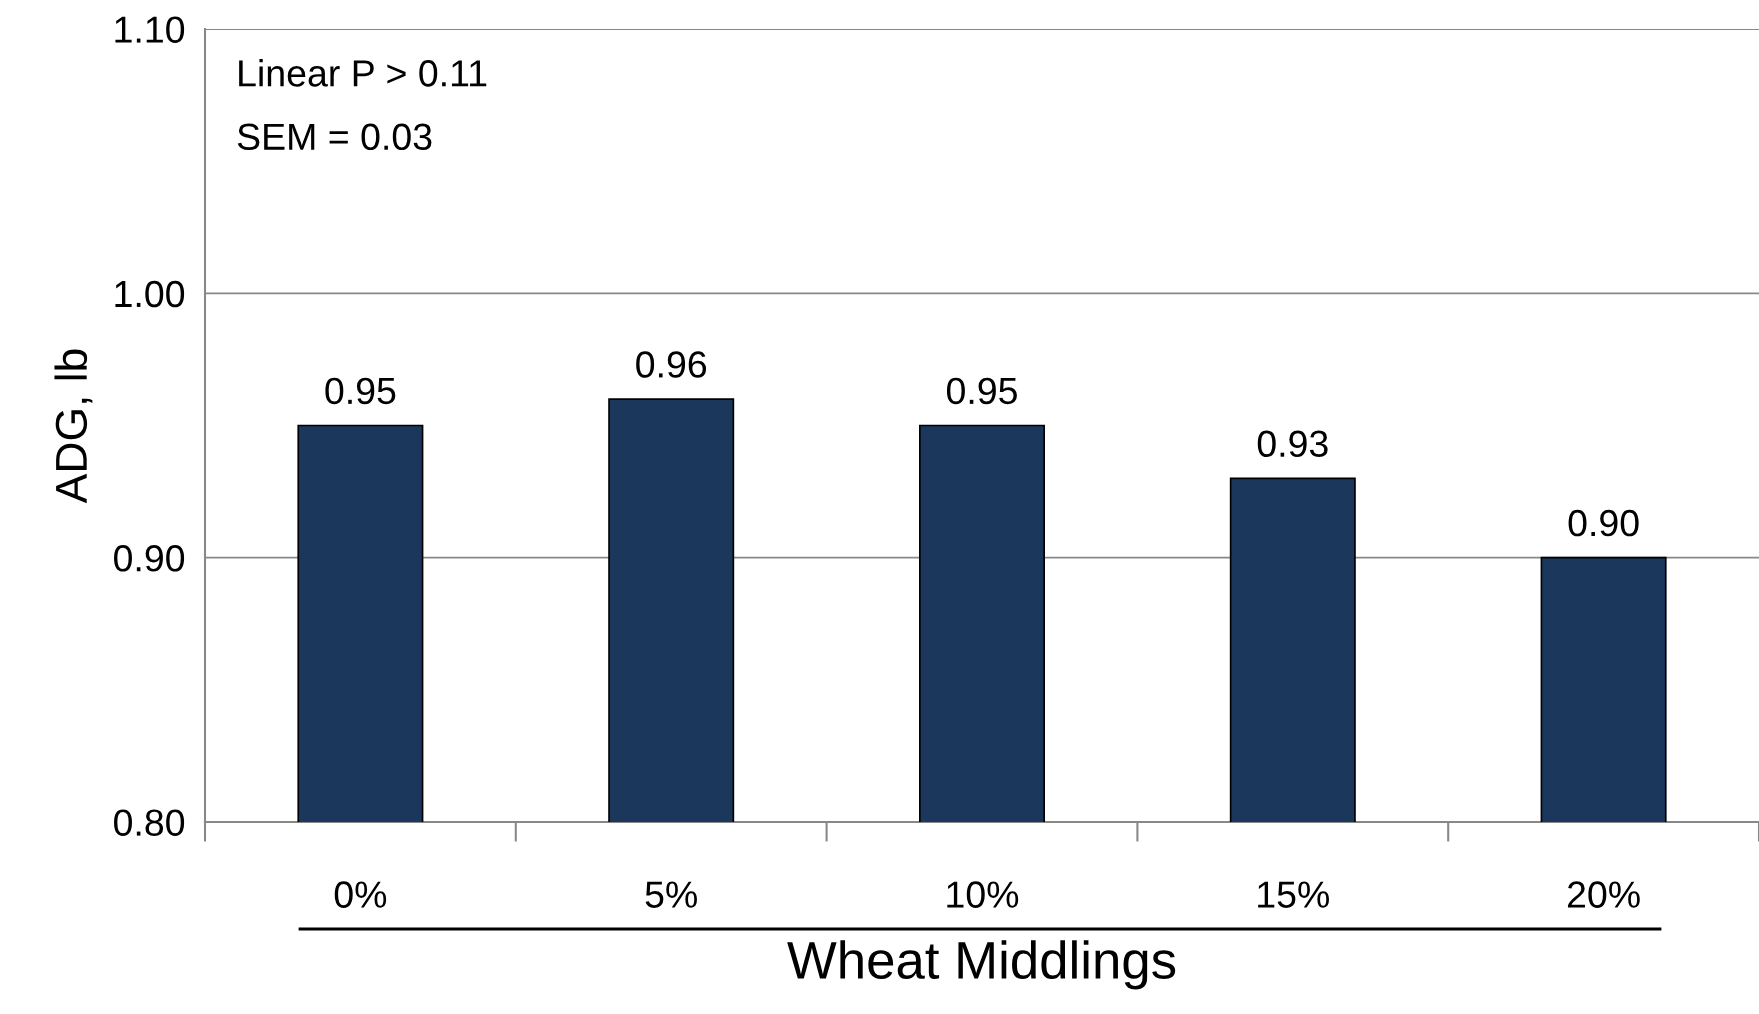 The height and width of the screenshot is (1014, 1759). What do you see at coordinates (73, 426) in the screenshot?
I see `y-axis-title: ADG, lb` at bounding box center [73, 426].